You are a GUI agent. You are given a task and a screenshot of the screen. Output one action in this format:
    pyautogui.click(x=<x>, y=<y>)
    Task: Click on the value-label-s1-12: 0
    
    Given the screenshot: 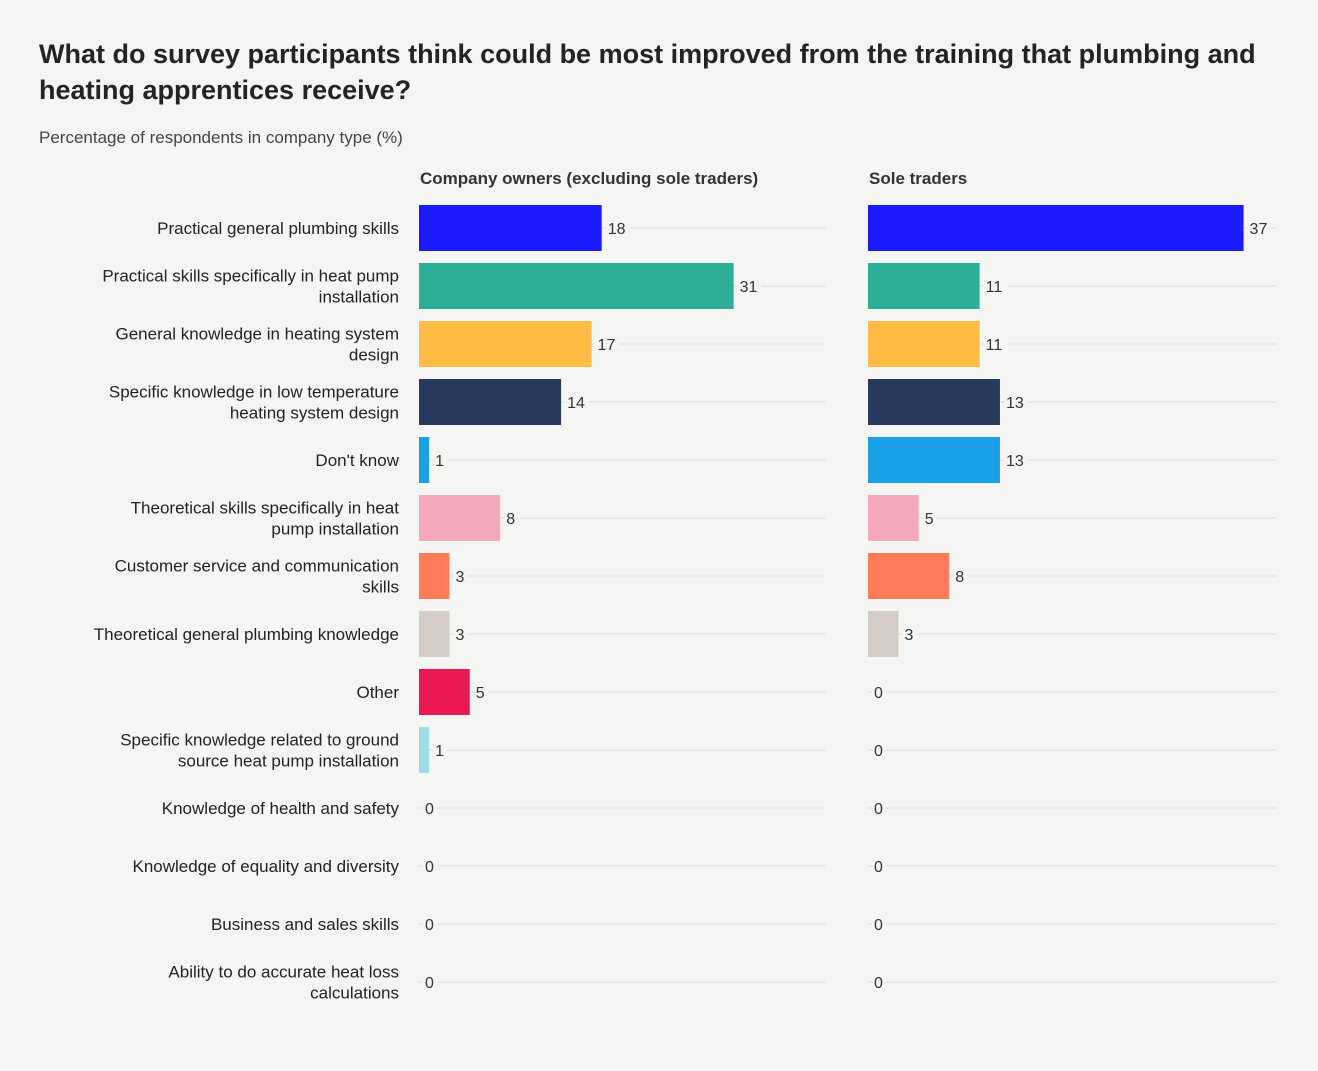 What is the action you would take?
    pyautogui.click(x=878, y=925)
    